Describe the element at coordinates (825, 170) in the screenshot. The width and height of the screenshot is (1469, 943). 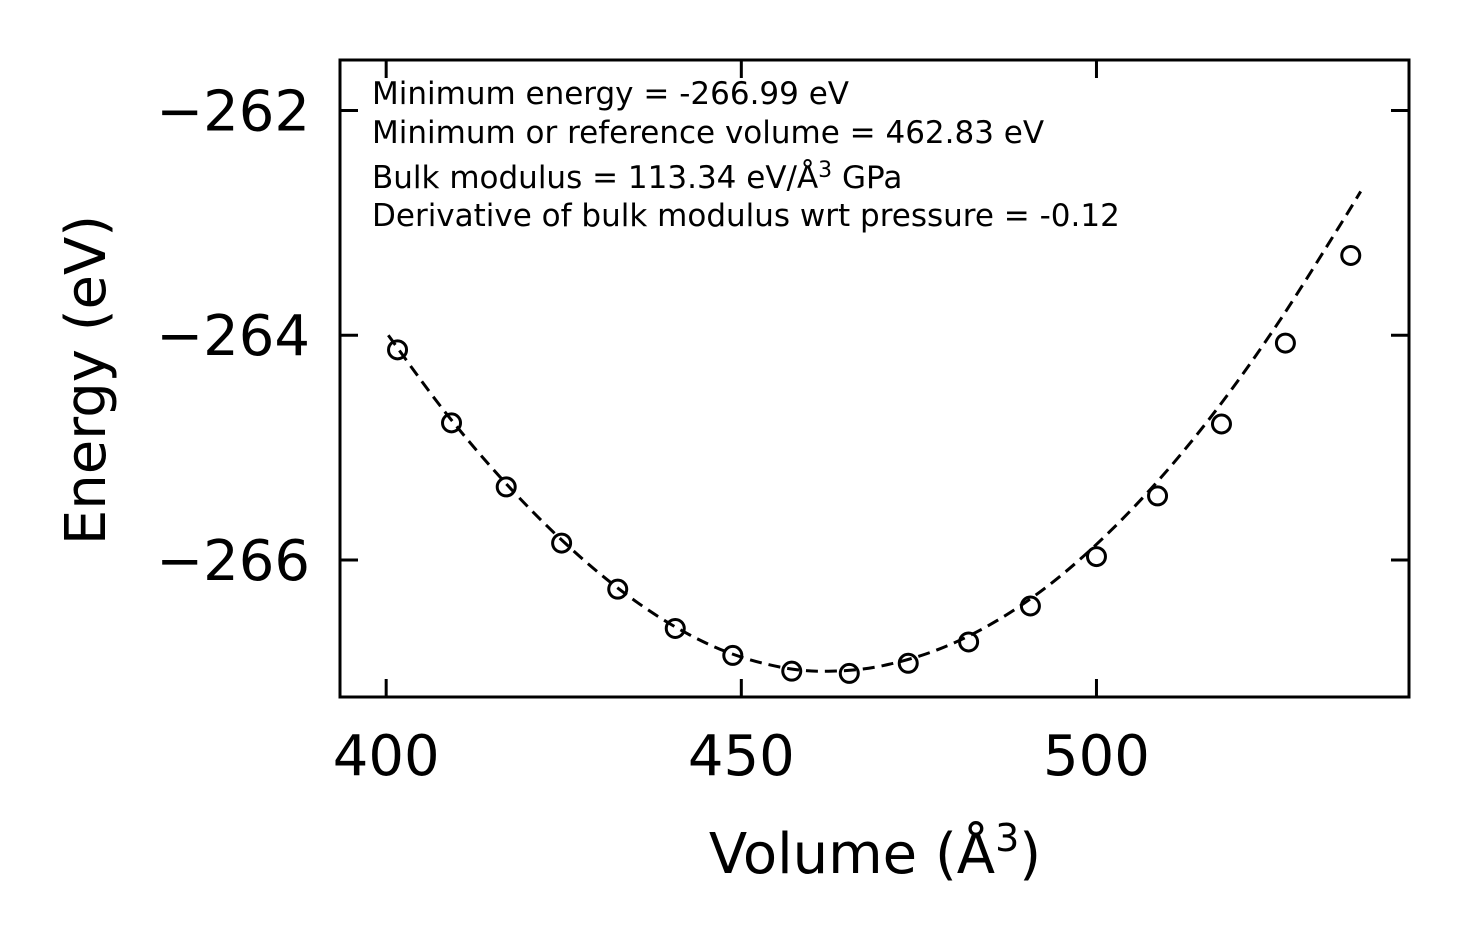
I see `bulk-modulus-superscript: 3` at that location.